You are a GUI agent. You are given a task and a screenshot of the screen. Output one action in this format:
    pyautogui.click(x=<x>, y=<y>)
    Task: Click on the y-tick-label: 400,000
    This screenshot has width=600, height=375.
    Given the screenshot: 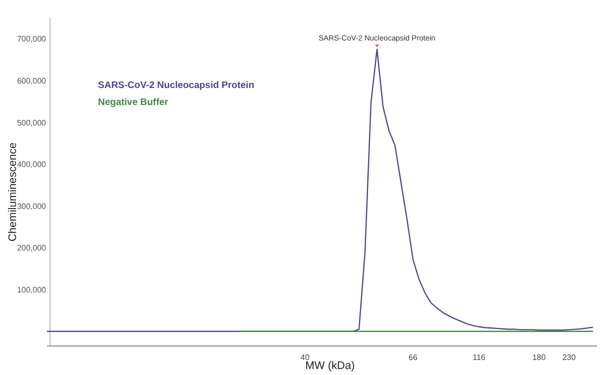 What is the action you would take?
    pyautogui.click(x=32, y=165)
    